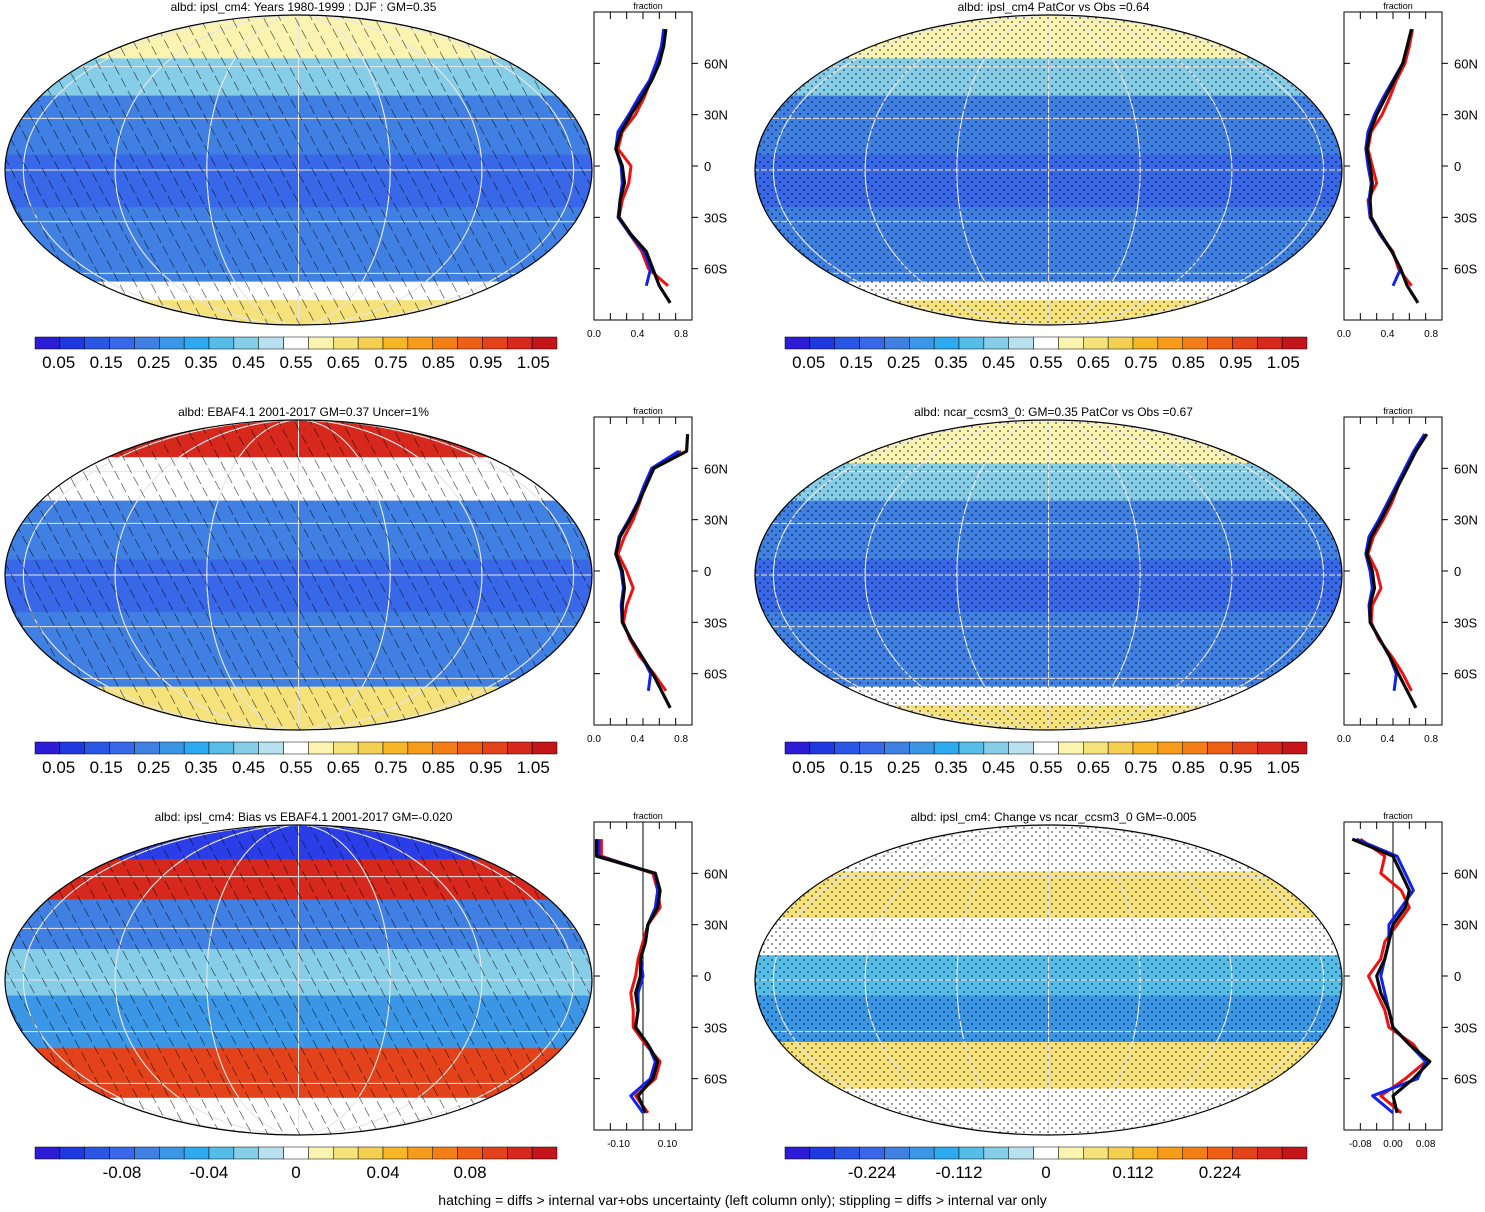 This screenshot has width=1485, height=1212. Describe the element at coordinates (201, 362) in the screenshot. I see `colorbar-tick-label: 0.35` at that location.